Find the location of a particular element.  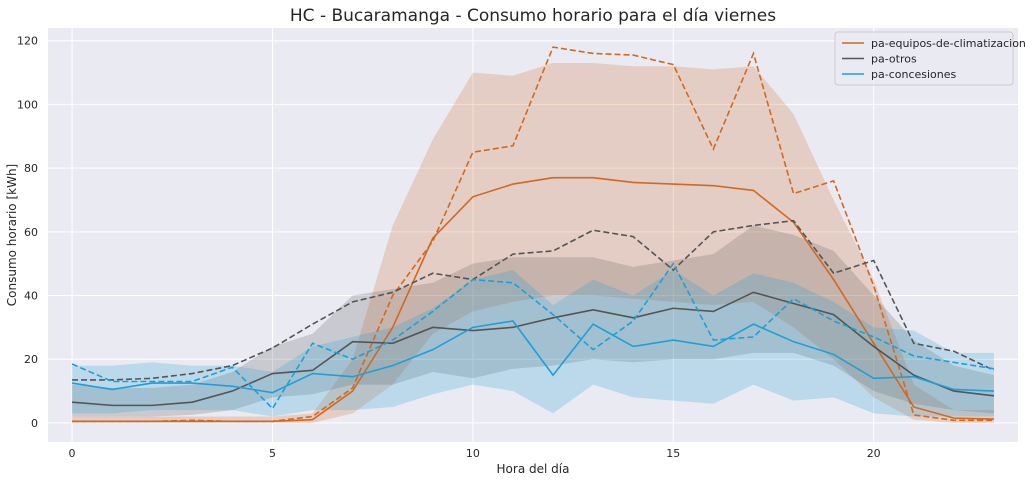

y-tick-label: 0 is located at coordinates (34, 423).